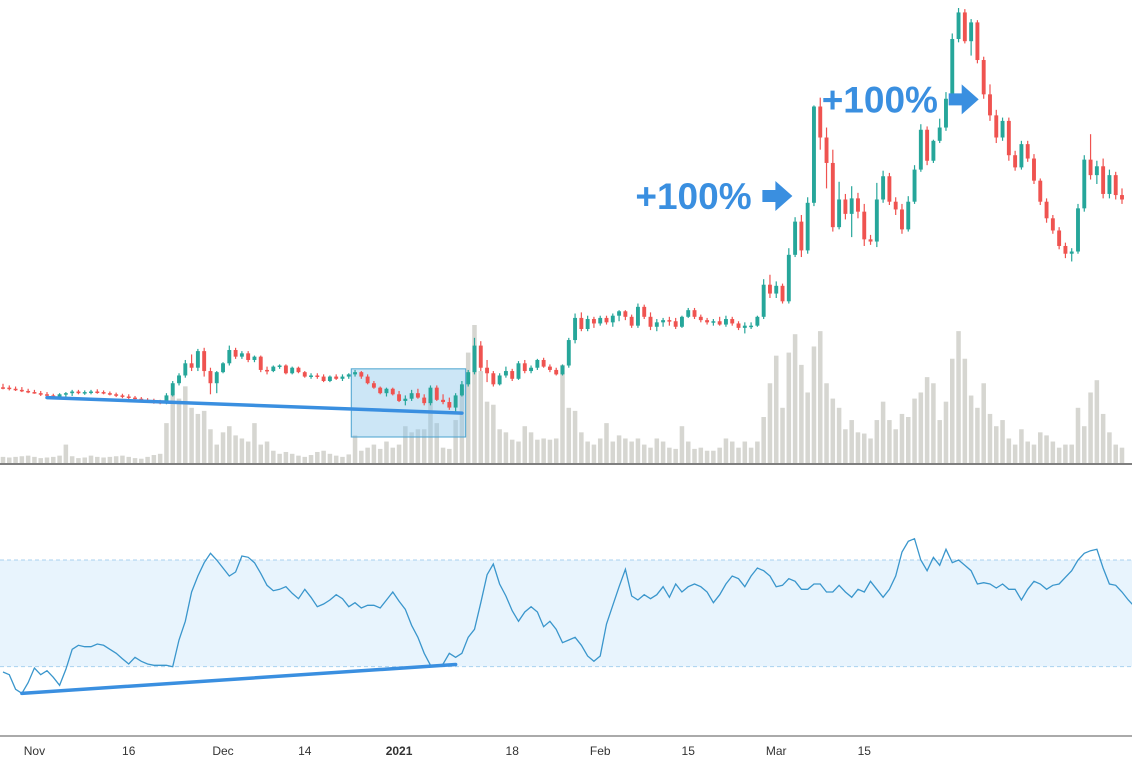 The width and height of the screenshot is (1132, 758). Describe the element at coordinates (963, 99) in the screenshot. I see `right-arrow-icon` at that location.